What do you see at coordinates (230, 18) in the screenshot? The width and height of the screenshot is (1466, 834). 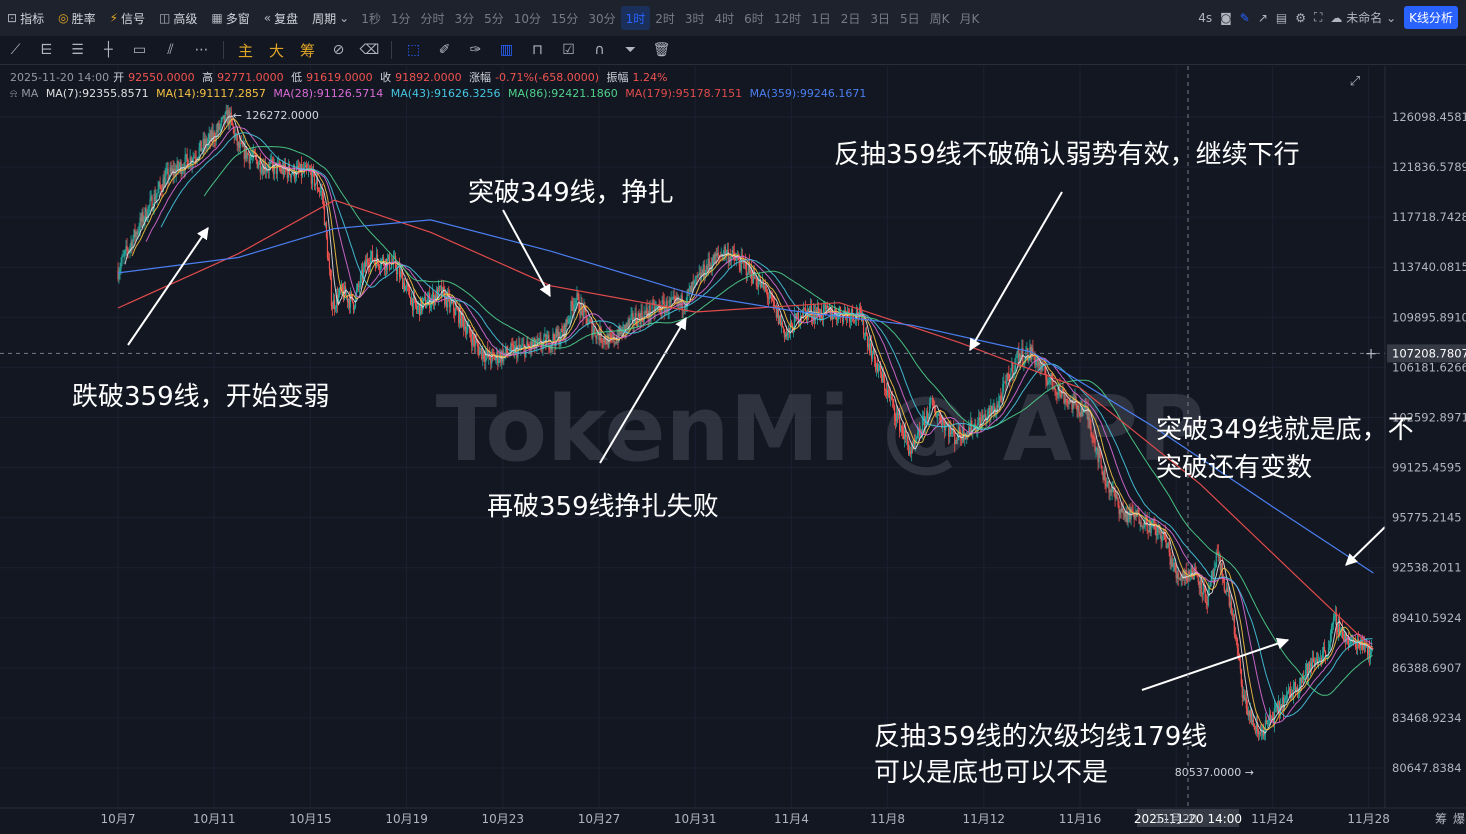 I see `multi-window-button: ▦ 多窗` at bounding box center [230, 18].